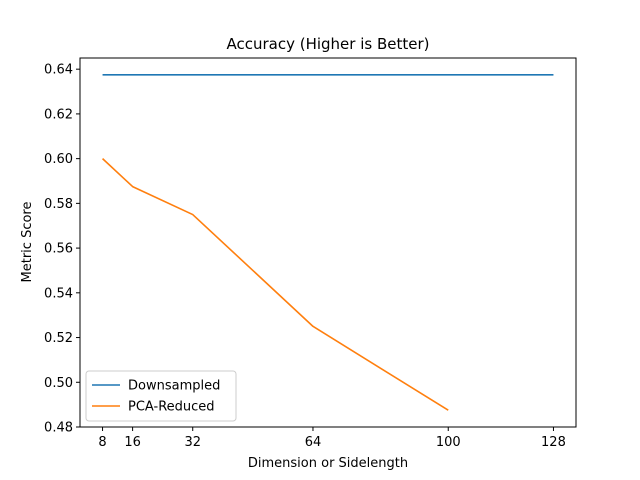 The width and height of the screenshot is (640, 480). I want to click on y-tick-label: 0.62, so click(58, 114).